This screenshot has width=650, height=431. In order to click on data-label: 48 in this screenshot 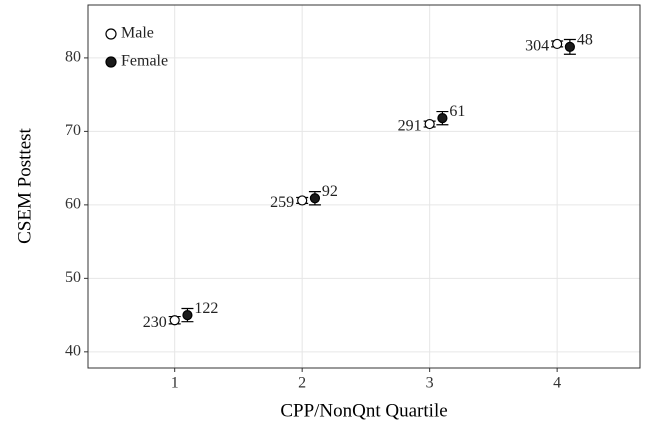, I will do `click(585, 40)`.